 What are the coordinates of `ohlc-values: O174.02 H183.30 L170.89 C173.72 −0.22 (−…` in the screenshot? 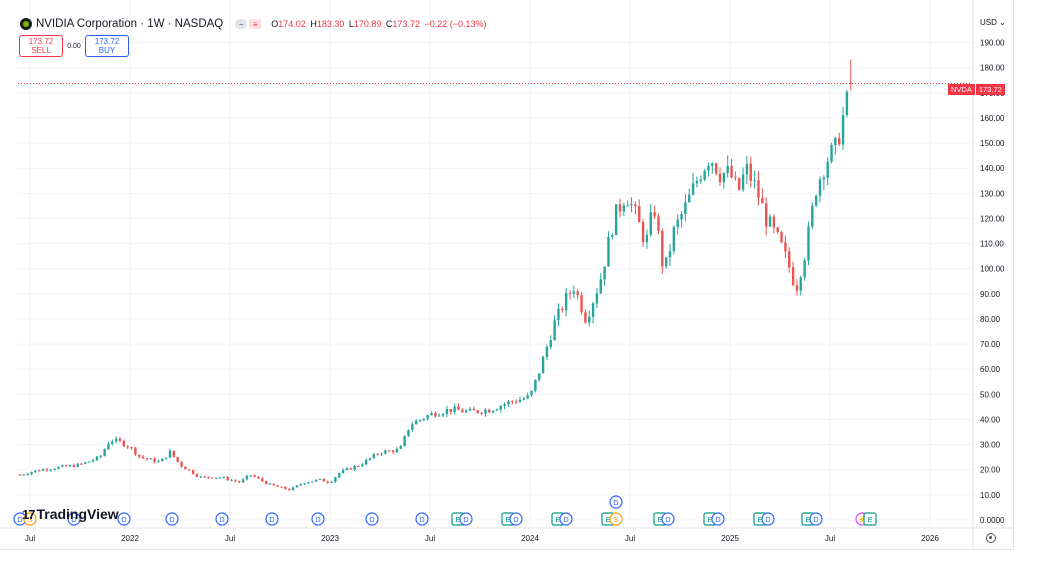 It's located at (379, 24).